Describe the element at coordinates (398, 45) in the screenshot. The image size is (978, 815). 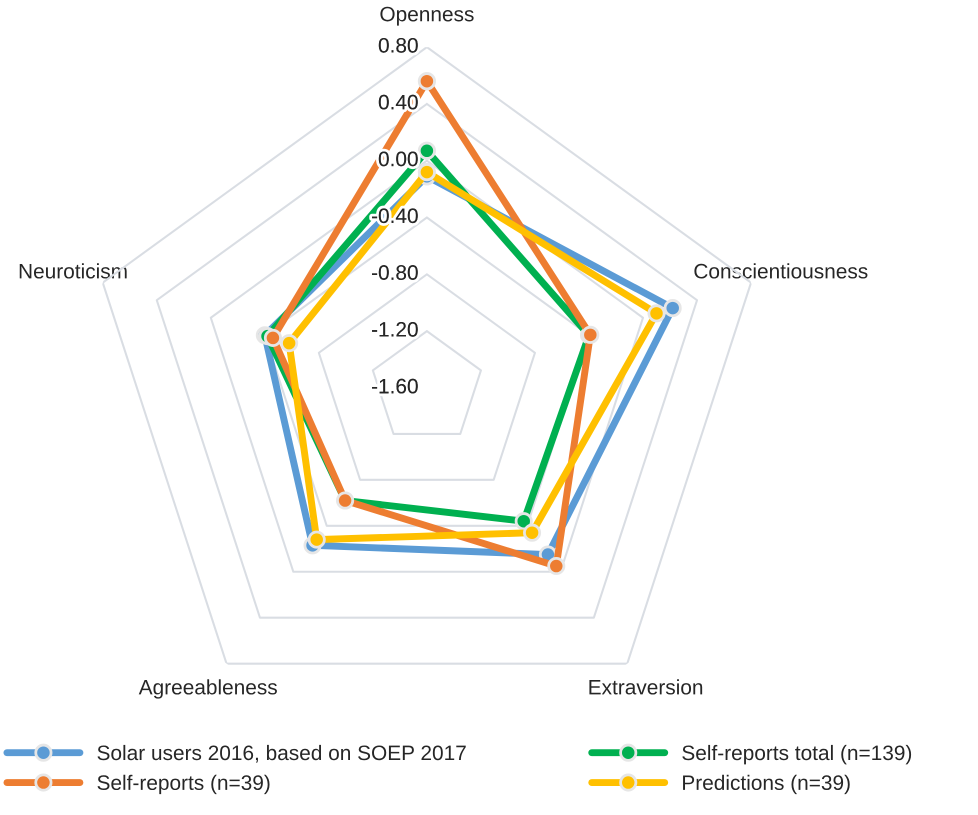
I see `y-tick-label: 0.80` at that location.